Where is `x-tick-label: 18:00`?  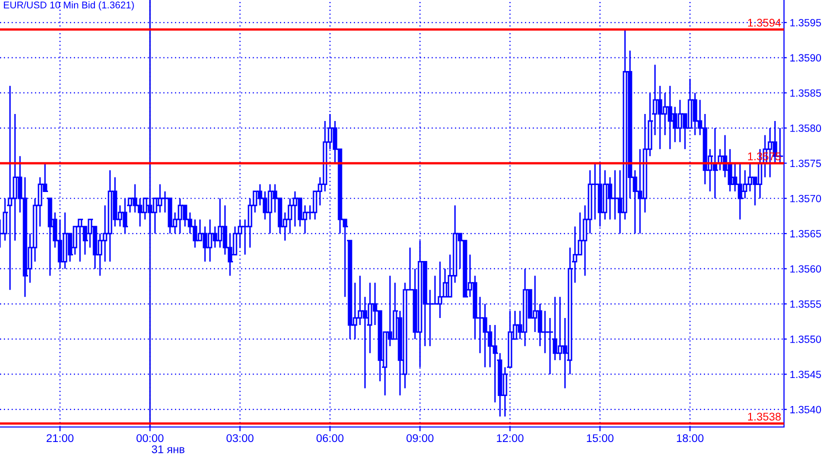
x-tick-label: 18:00 is located at coordinates (690, 438).